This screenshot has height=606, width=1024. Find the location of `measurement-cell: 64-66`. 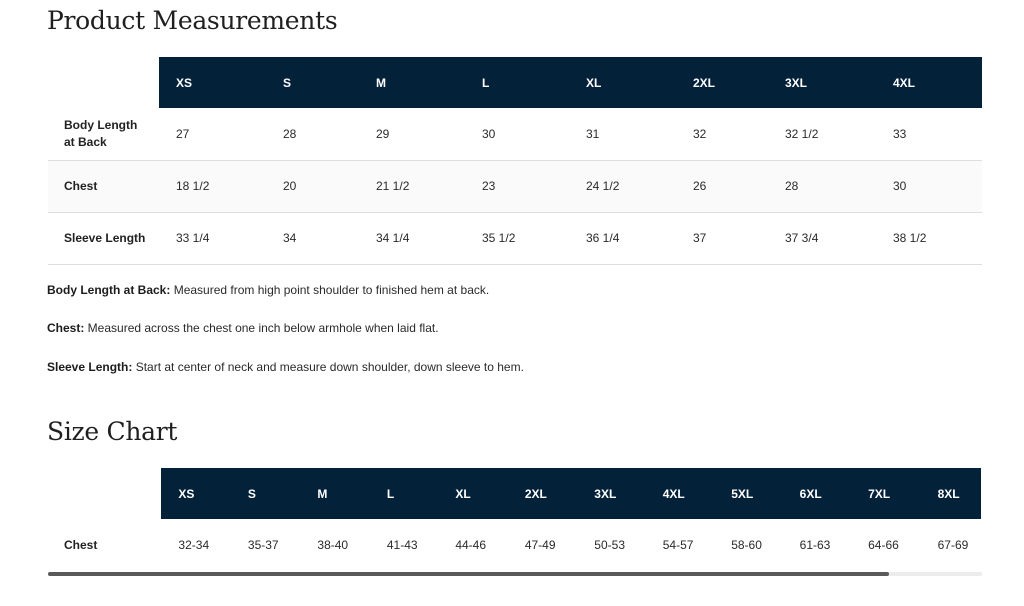

measurement-cell: 64-66 is located at coordinates (883, 545).